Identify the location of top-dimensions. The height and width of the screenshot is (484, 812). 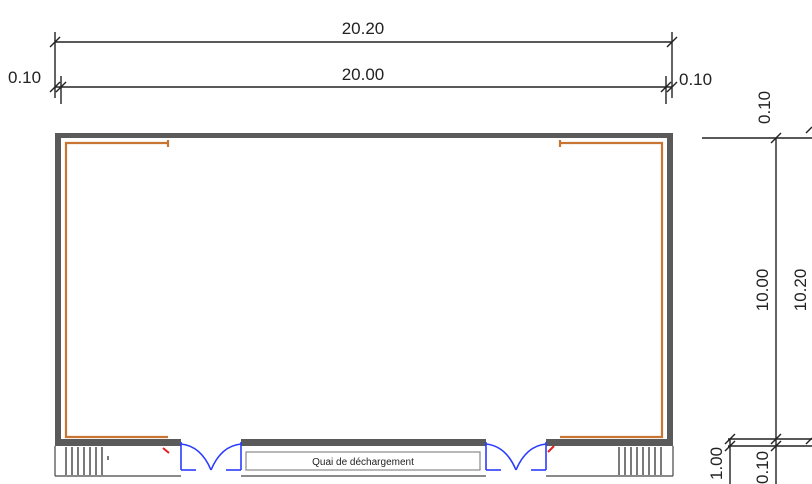
(363, 68).